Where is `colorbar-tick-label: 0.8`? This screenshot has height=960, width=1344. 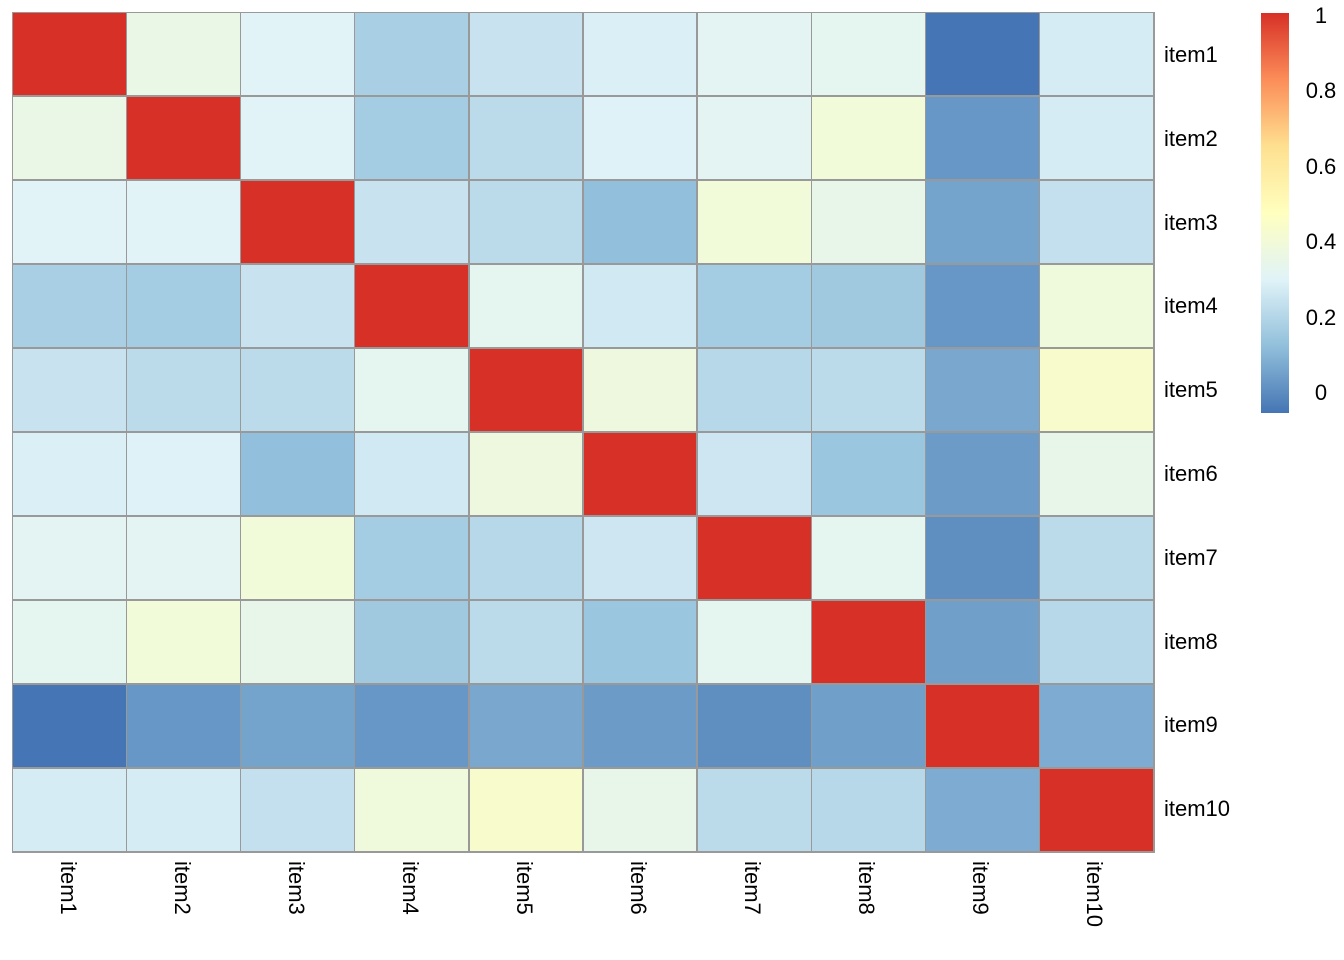 colorbar-tick-label: 0.8 is located at coordinates (1321, 91).